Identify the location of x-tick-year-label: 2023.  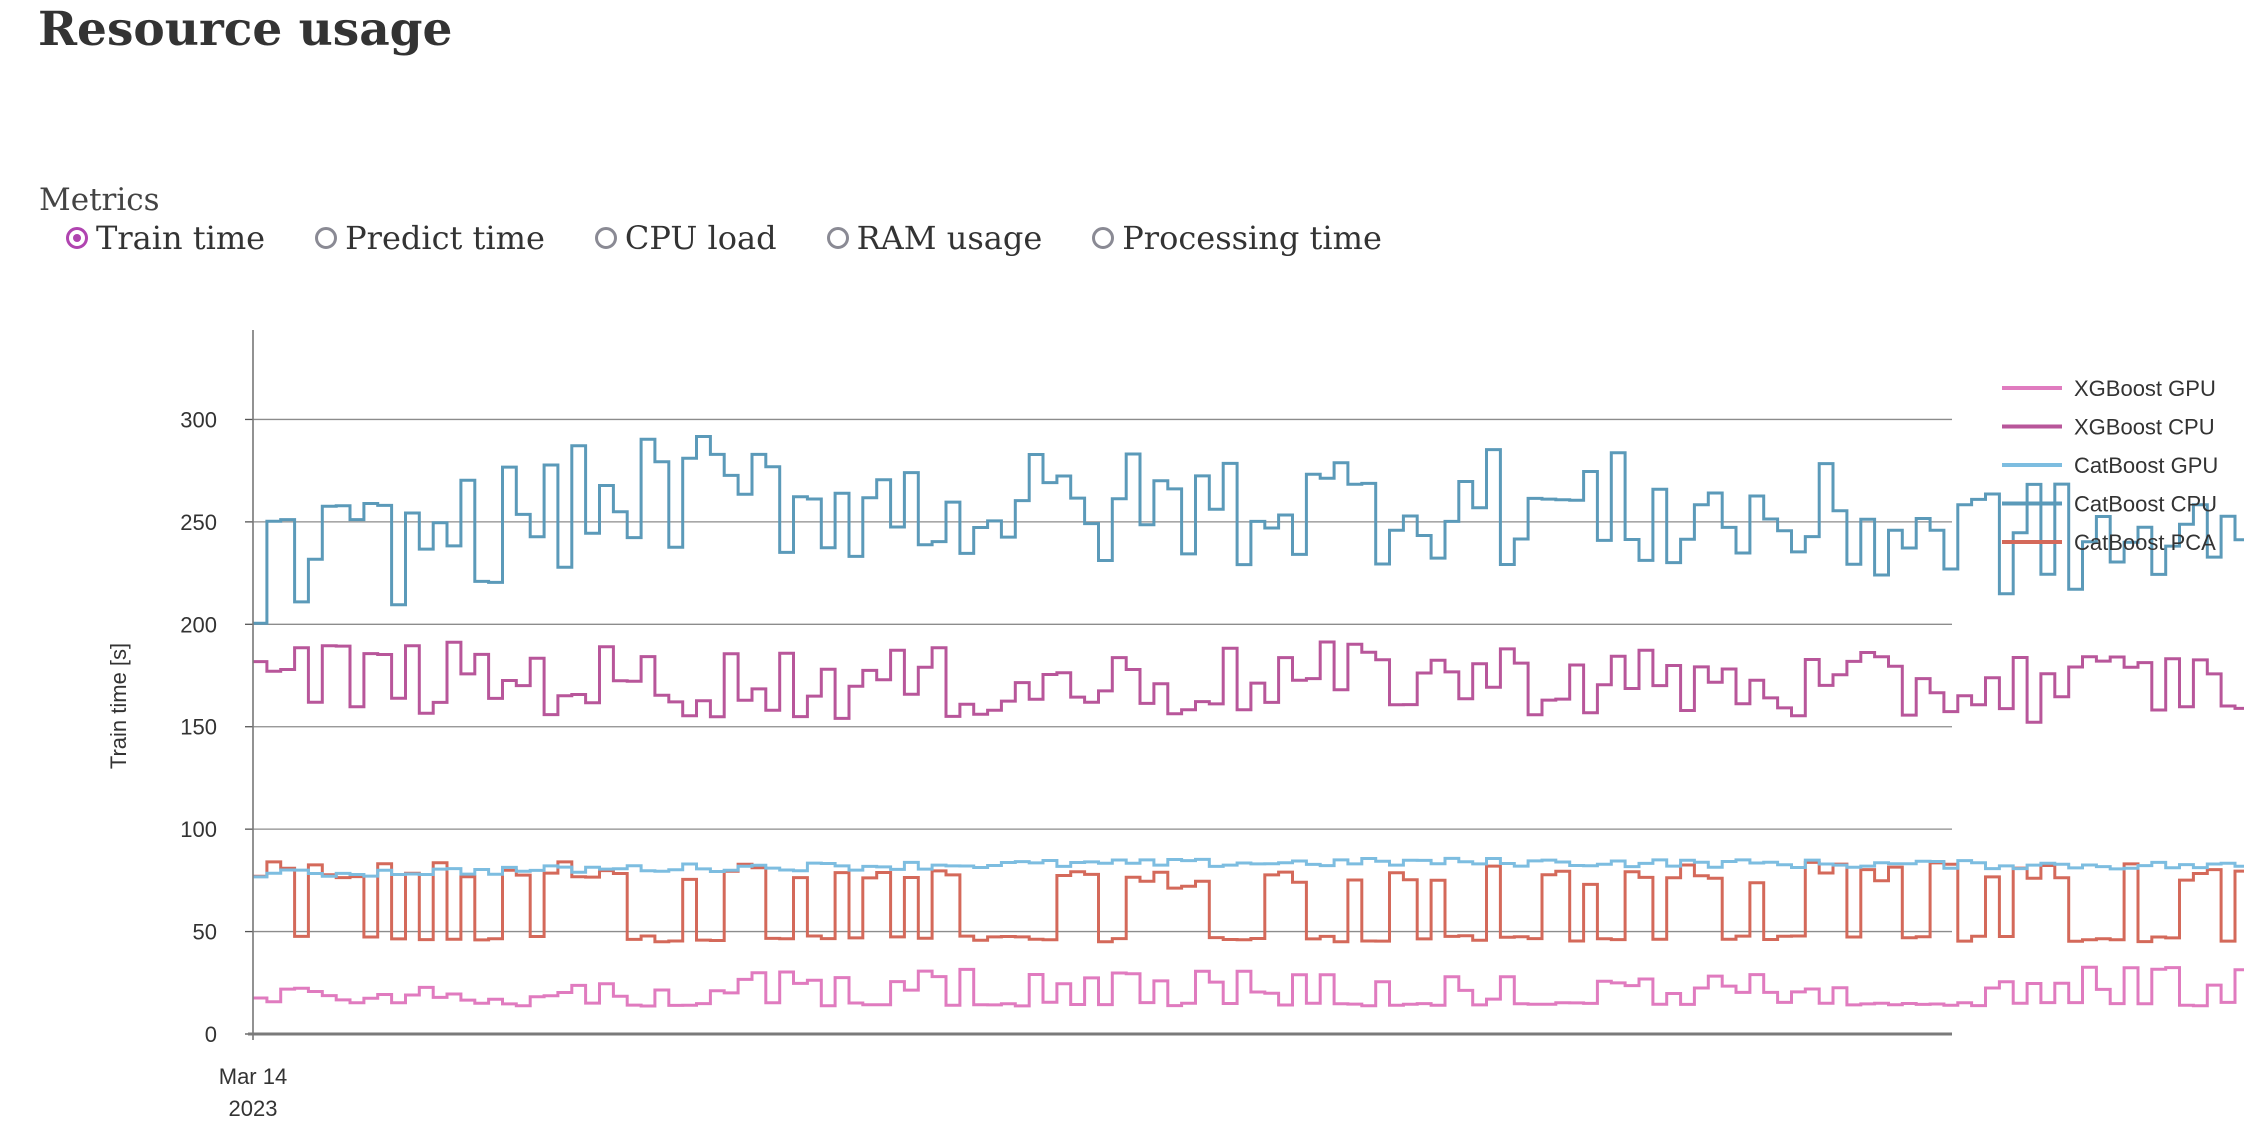
(253, 1108).